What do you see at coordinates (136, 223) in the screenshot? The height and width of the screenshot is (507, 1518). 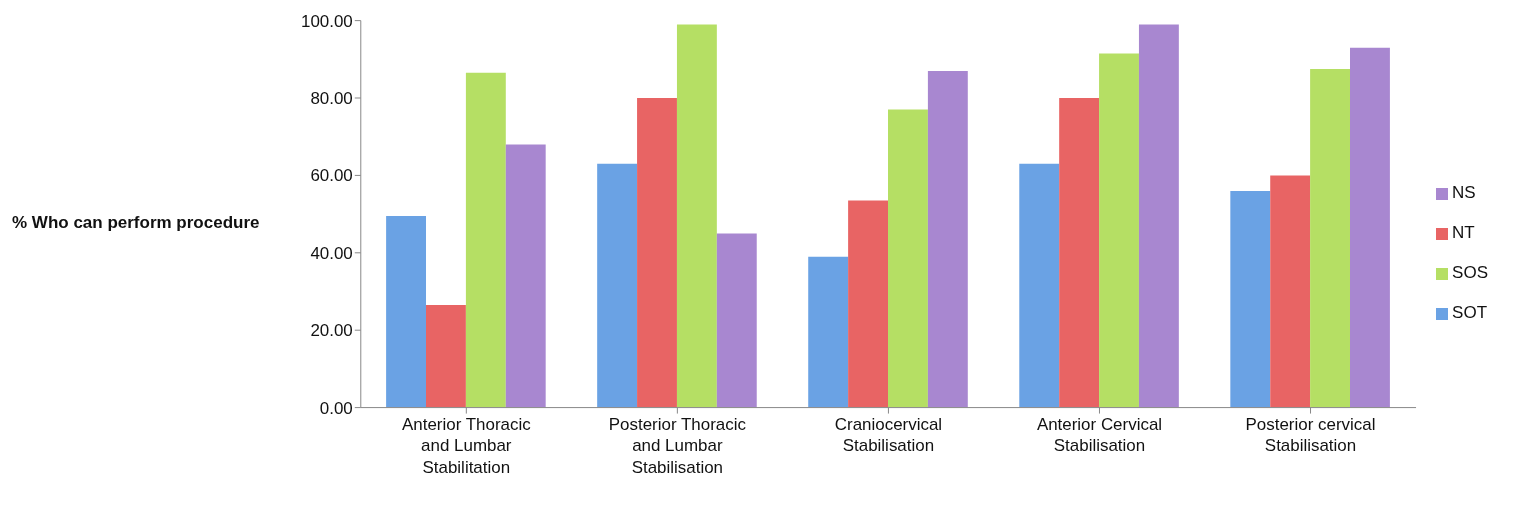 I see `y-axis-title: % Who can perform procedure` at bounding box center [136, 223].